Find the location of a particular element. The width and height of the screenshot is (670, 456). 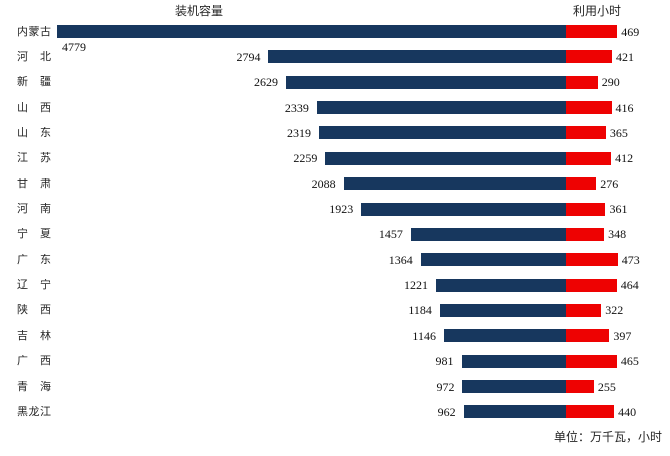

province-label: 吉林 is located at coordinates (34, 335).